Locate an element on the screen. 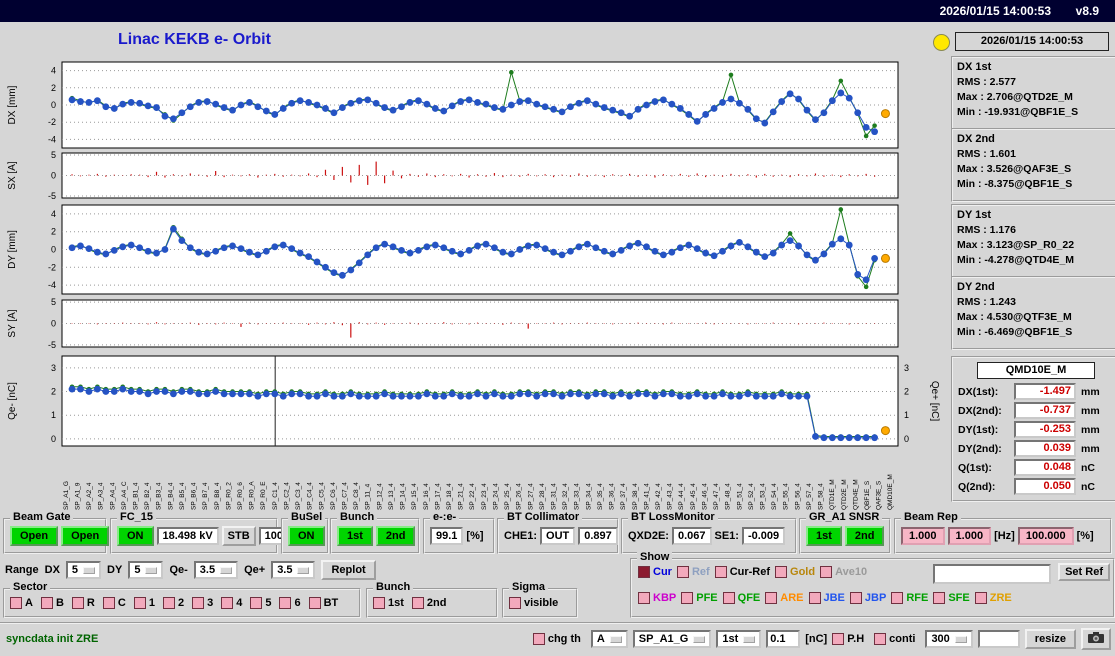 The image size is (1115, 656). sector-checkbox-4: 4 is located at coordinates (231, 603).